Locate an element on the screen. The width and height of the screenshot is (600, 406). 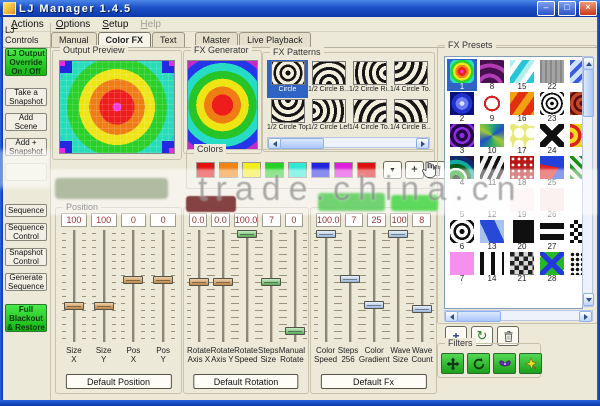
fx-preset-27: 27 is located at coordinates (552, 235).